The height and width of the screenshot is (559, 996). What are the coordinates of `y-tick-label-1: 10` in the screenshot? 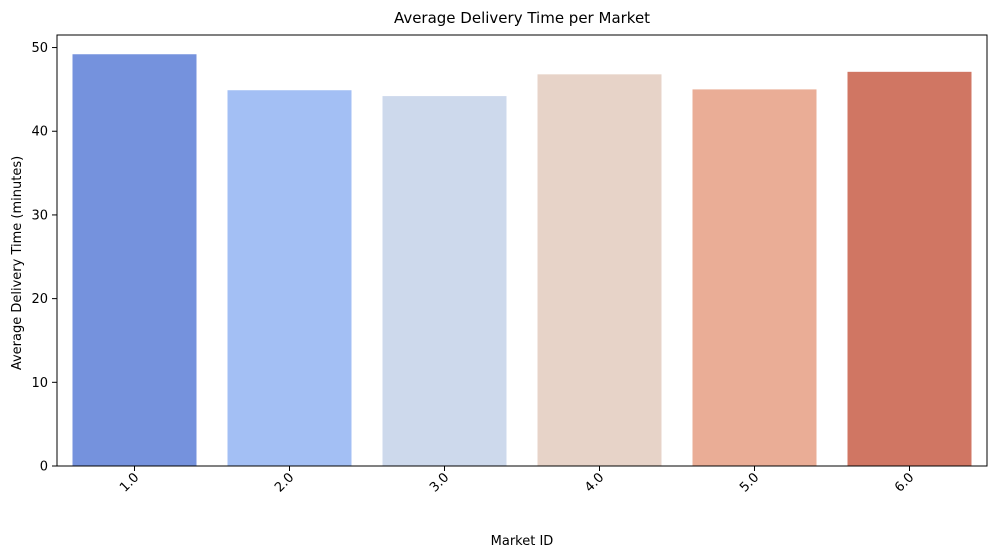 It's located at (39, 383).